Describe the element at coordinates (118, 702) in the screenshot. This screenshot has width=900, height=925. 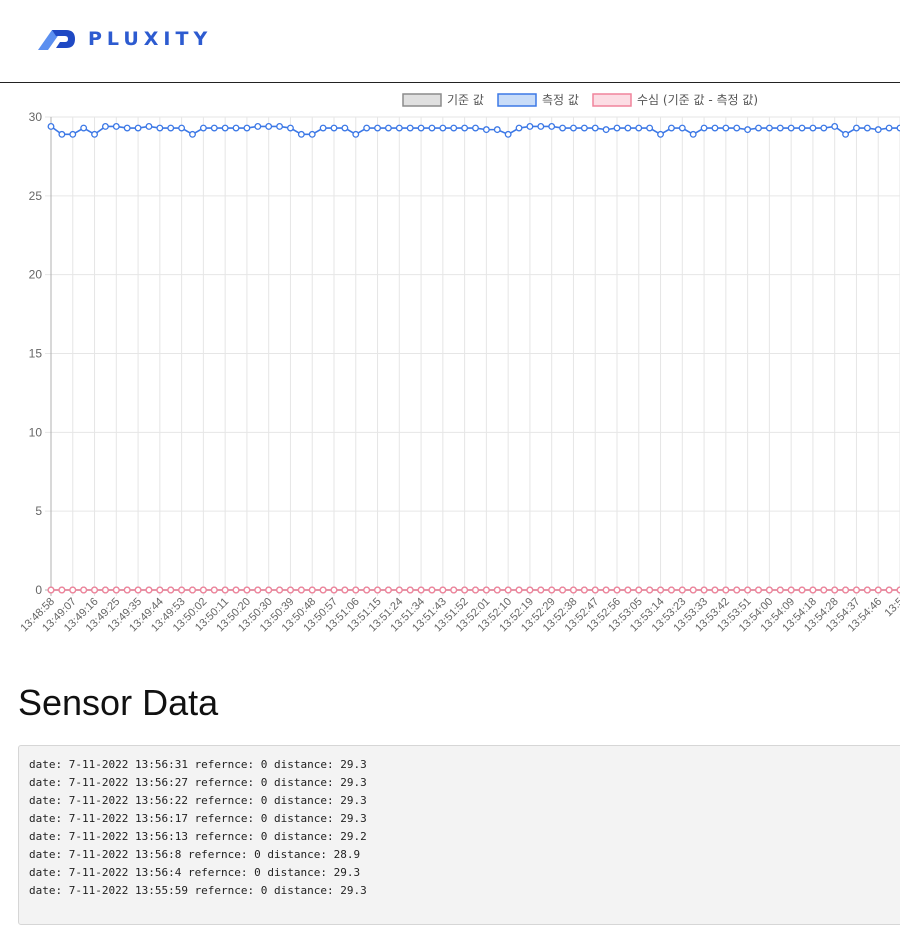
I see `sensor-data-heading: Sensor Data` at that location.